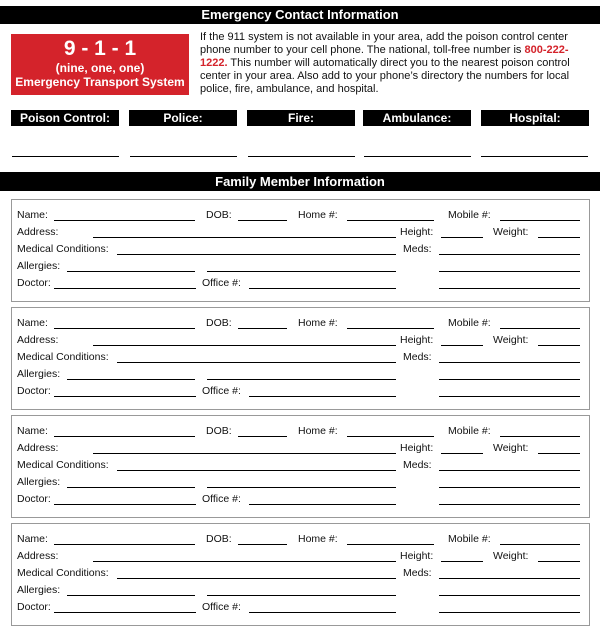  Describe the element at coordinates (65, 156) in the screenshot. I see `poison-control-field` at that location.